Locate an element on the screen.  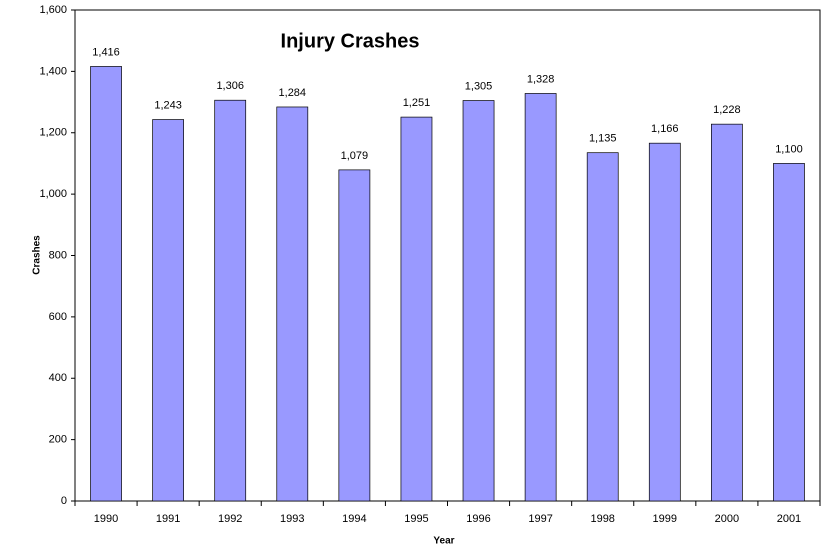
data-label: 1,328 is located at coordinates (541, 79).